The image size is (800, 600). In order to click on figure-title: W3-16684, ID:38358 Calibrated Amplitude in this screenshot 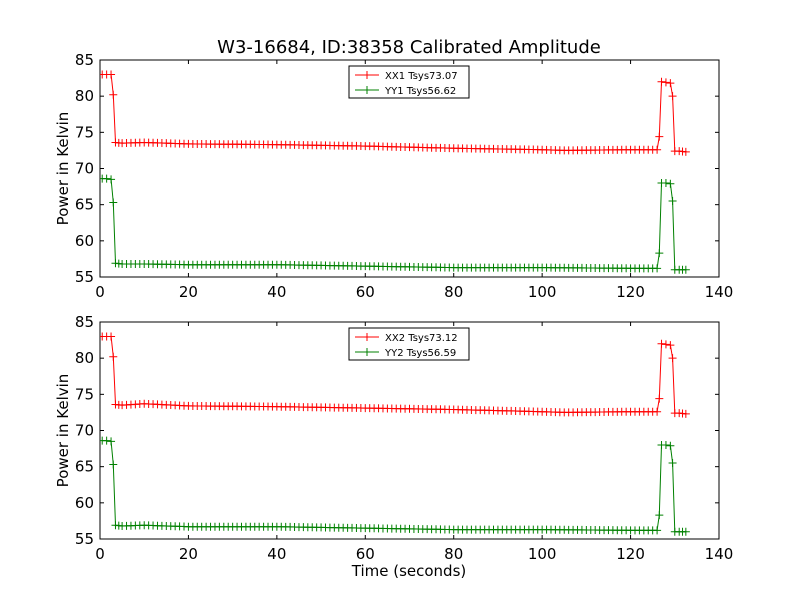, I will do `click(409, 47)`.